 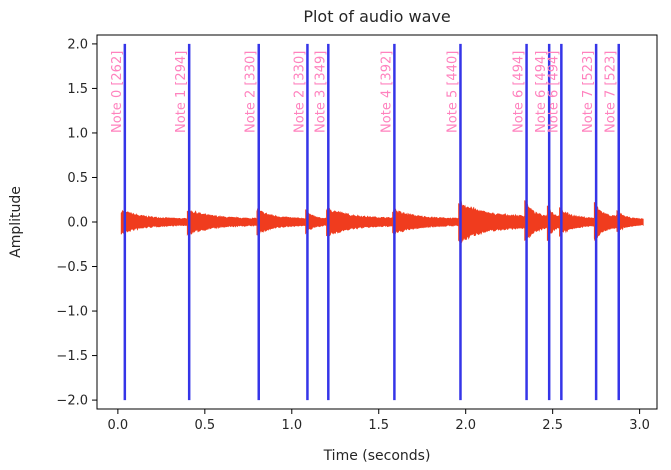 What do you see at coordinates (72, 356) in the screenshot?
I see `y-tick-label: −1.5` at bounding box center [72, 356].